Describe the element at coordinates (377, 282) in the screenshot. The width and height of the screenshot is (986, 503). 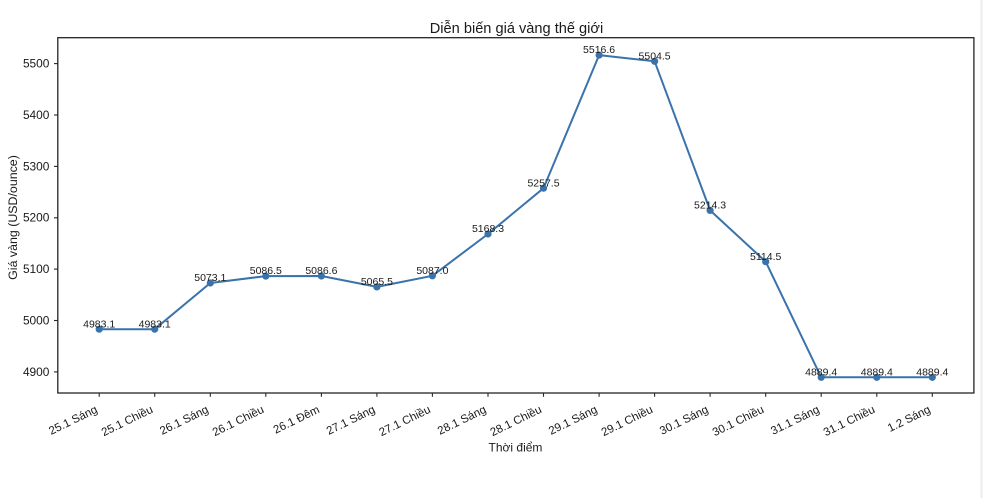
I see `svg-text: 5065.5` at that location.